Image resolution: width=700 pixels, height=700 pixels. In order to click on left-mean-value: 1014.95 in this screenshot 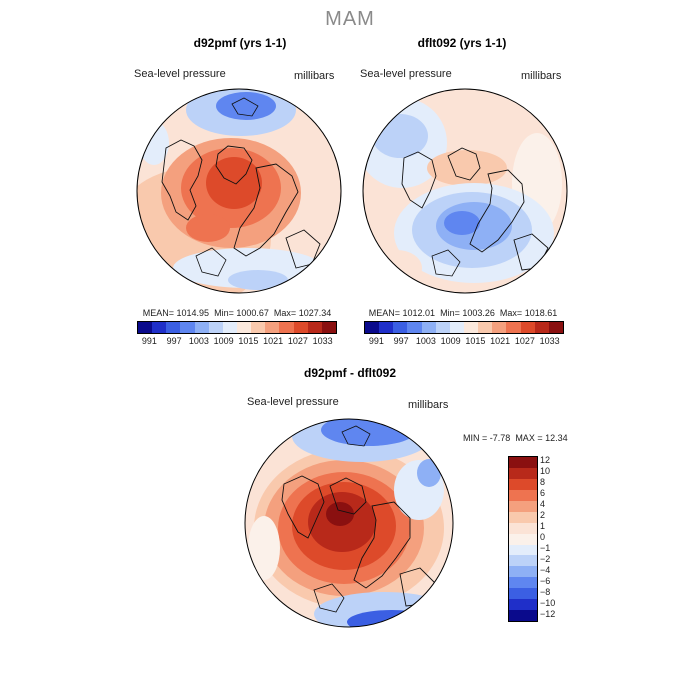, I will do `click(193, 313)`.